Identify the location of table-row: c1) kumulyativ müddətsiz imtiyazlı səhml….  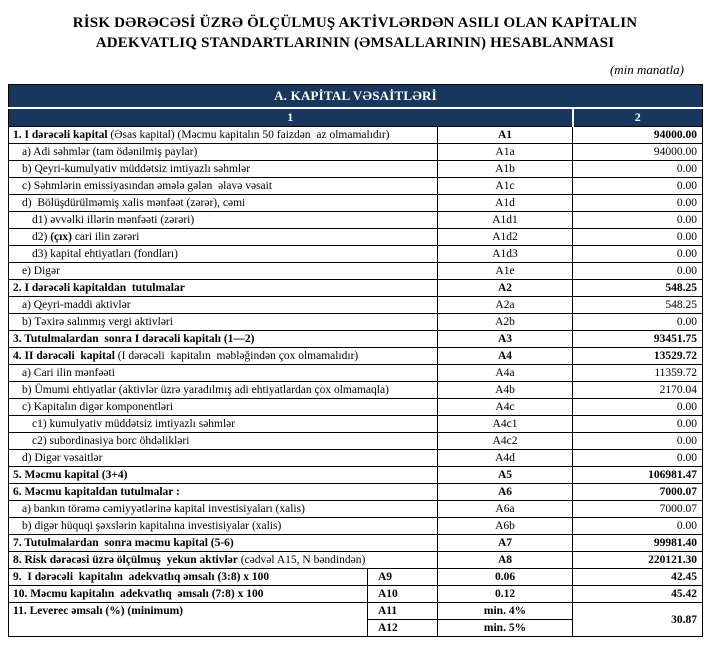
(356, 423).